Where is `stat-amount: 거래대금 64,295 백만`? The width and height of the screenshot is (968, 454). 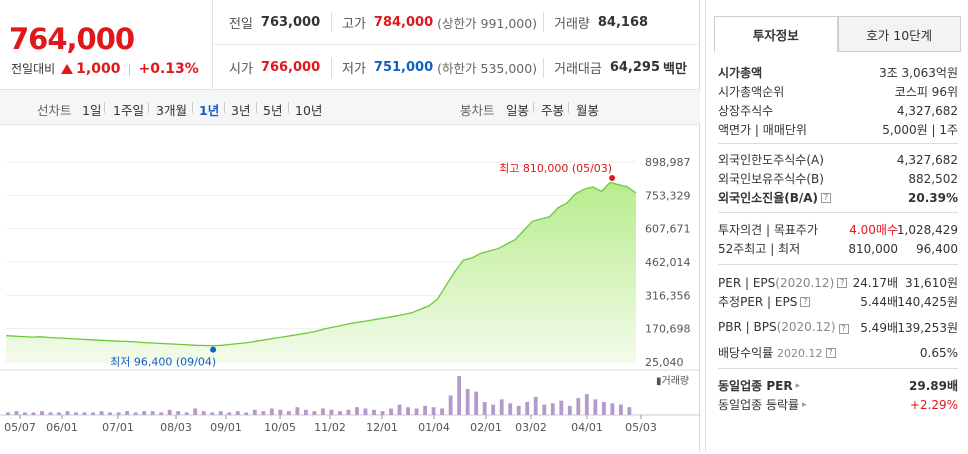 stat-amount: 거래대금 64,295 백만 is located at coordinates (615, 67).